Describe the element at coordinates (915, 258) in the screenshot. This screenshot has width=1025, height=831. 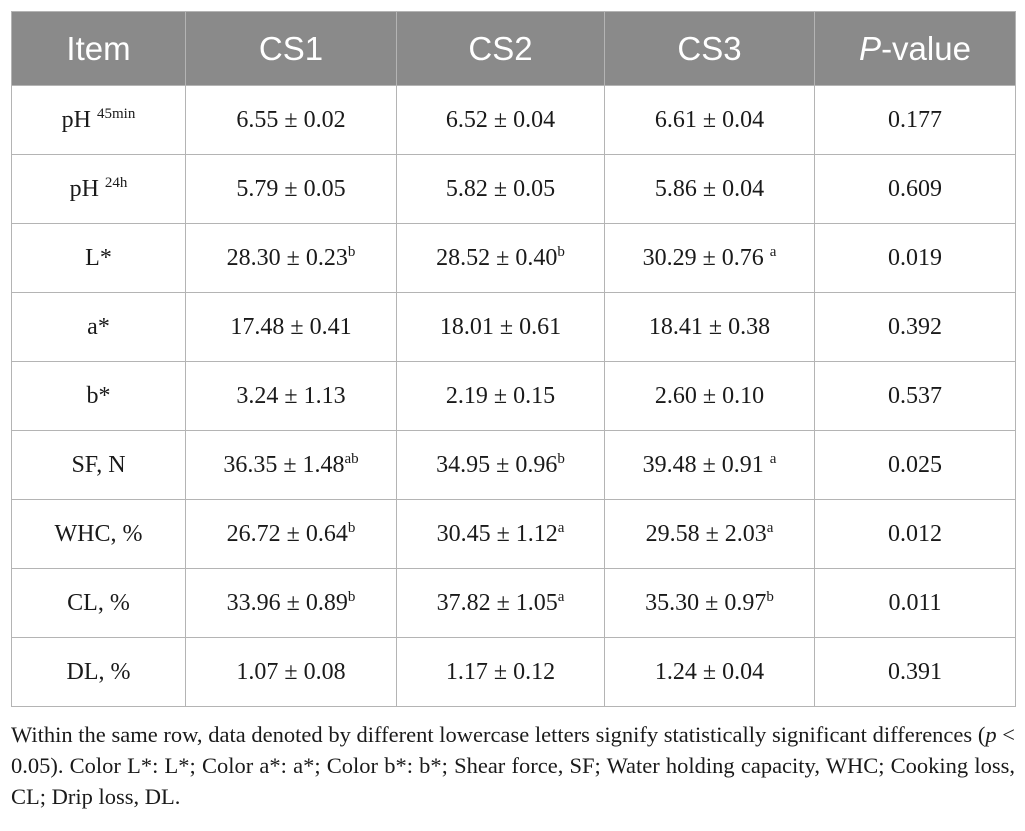
I see `cell-p-value: 0.019` at that location.